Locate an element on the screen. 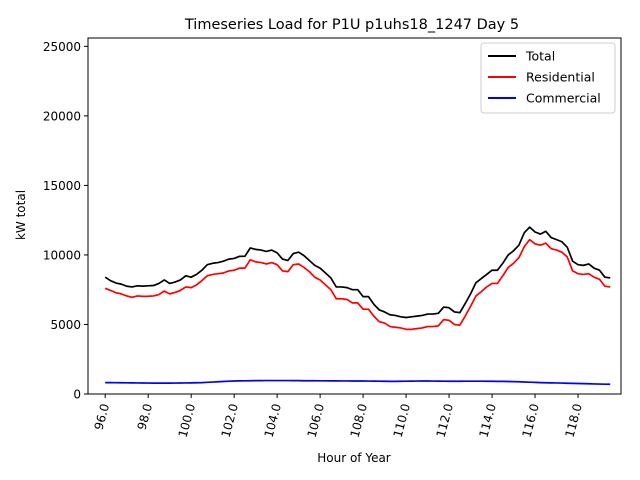 The width and height of the screenshot is (640, 480). x-axis-label: Hour of Year is located at coordinates (354, 458).